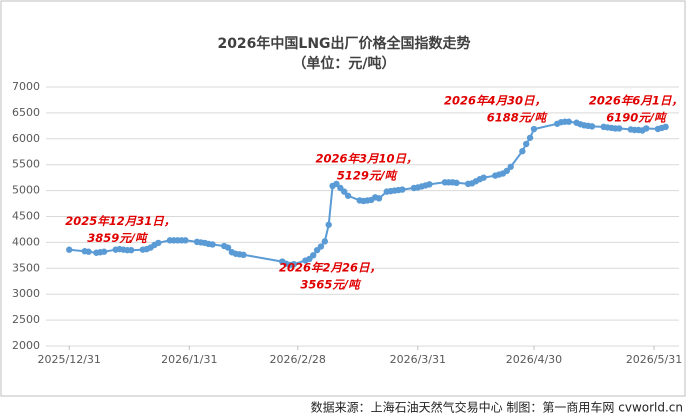 The height and width of the screenshot is (420, 689). I want to click on source-note: 数据来源：上海石油天然气交易中心 制图：第一商用车网 cvworld.cn, so click(497, 407).